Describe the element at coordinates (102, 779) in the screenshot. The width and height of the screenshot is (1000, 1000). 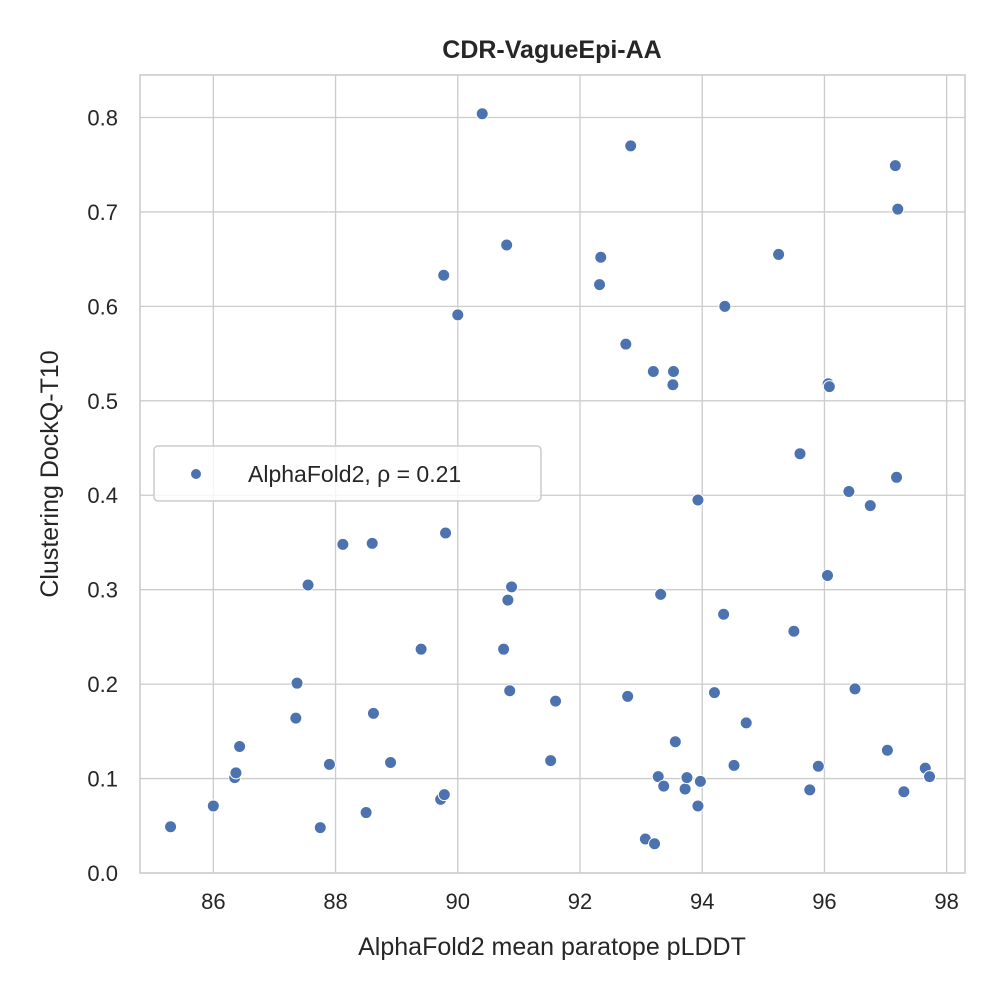
I see `y-tick-label: 0.1` at that location.